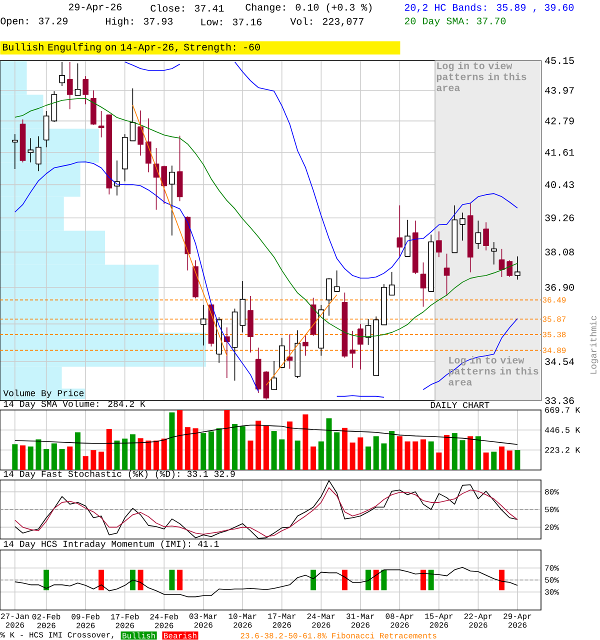 Image resolution: width=600 pixels, height=640 pixels. I want to click on y-tick-label: 38.08, so click(559, 252).